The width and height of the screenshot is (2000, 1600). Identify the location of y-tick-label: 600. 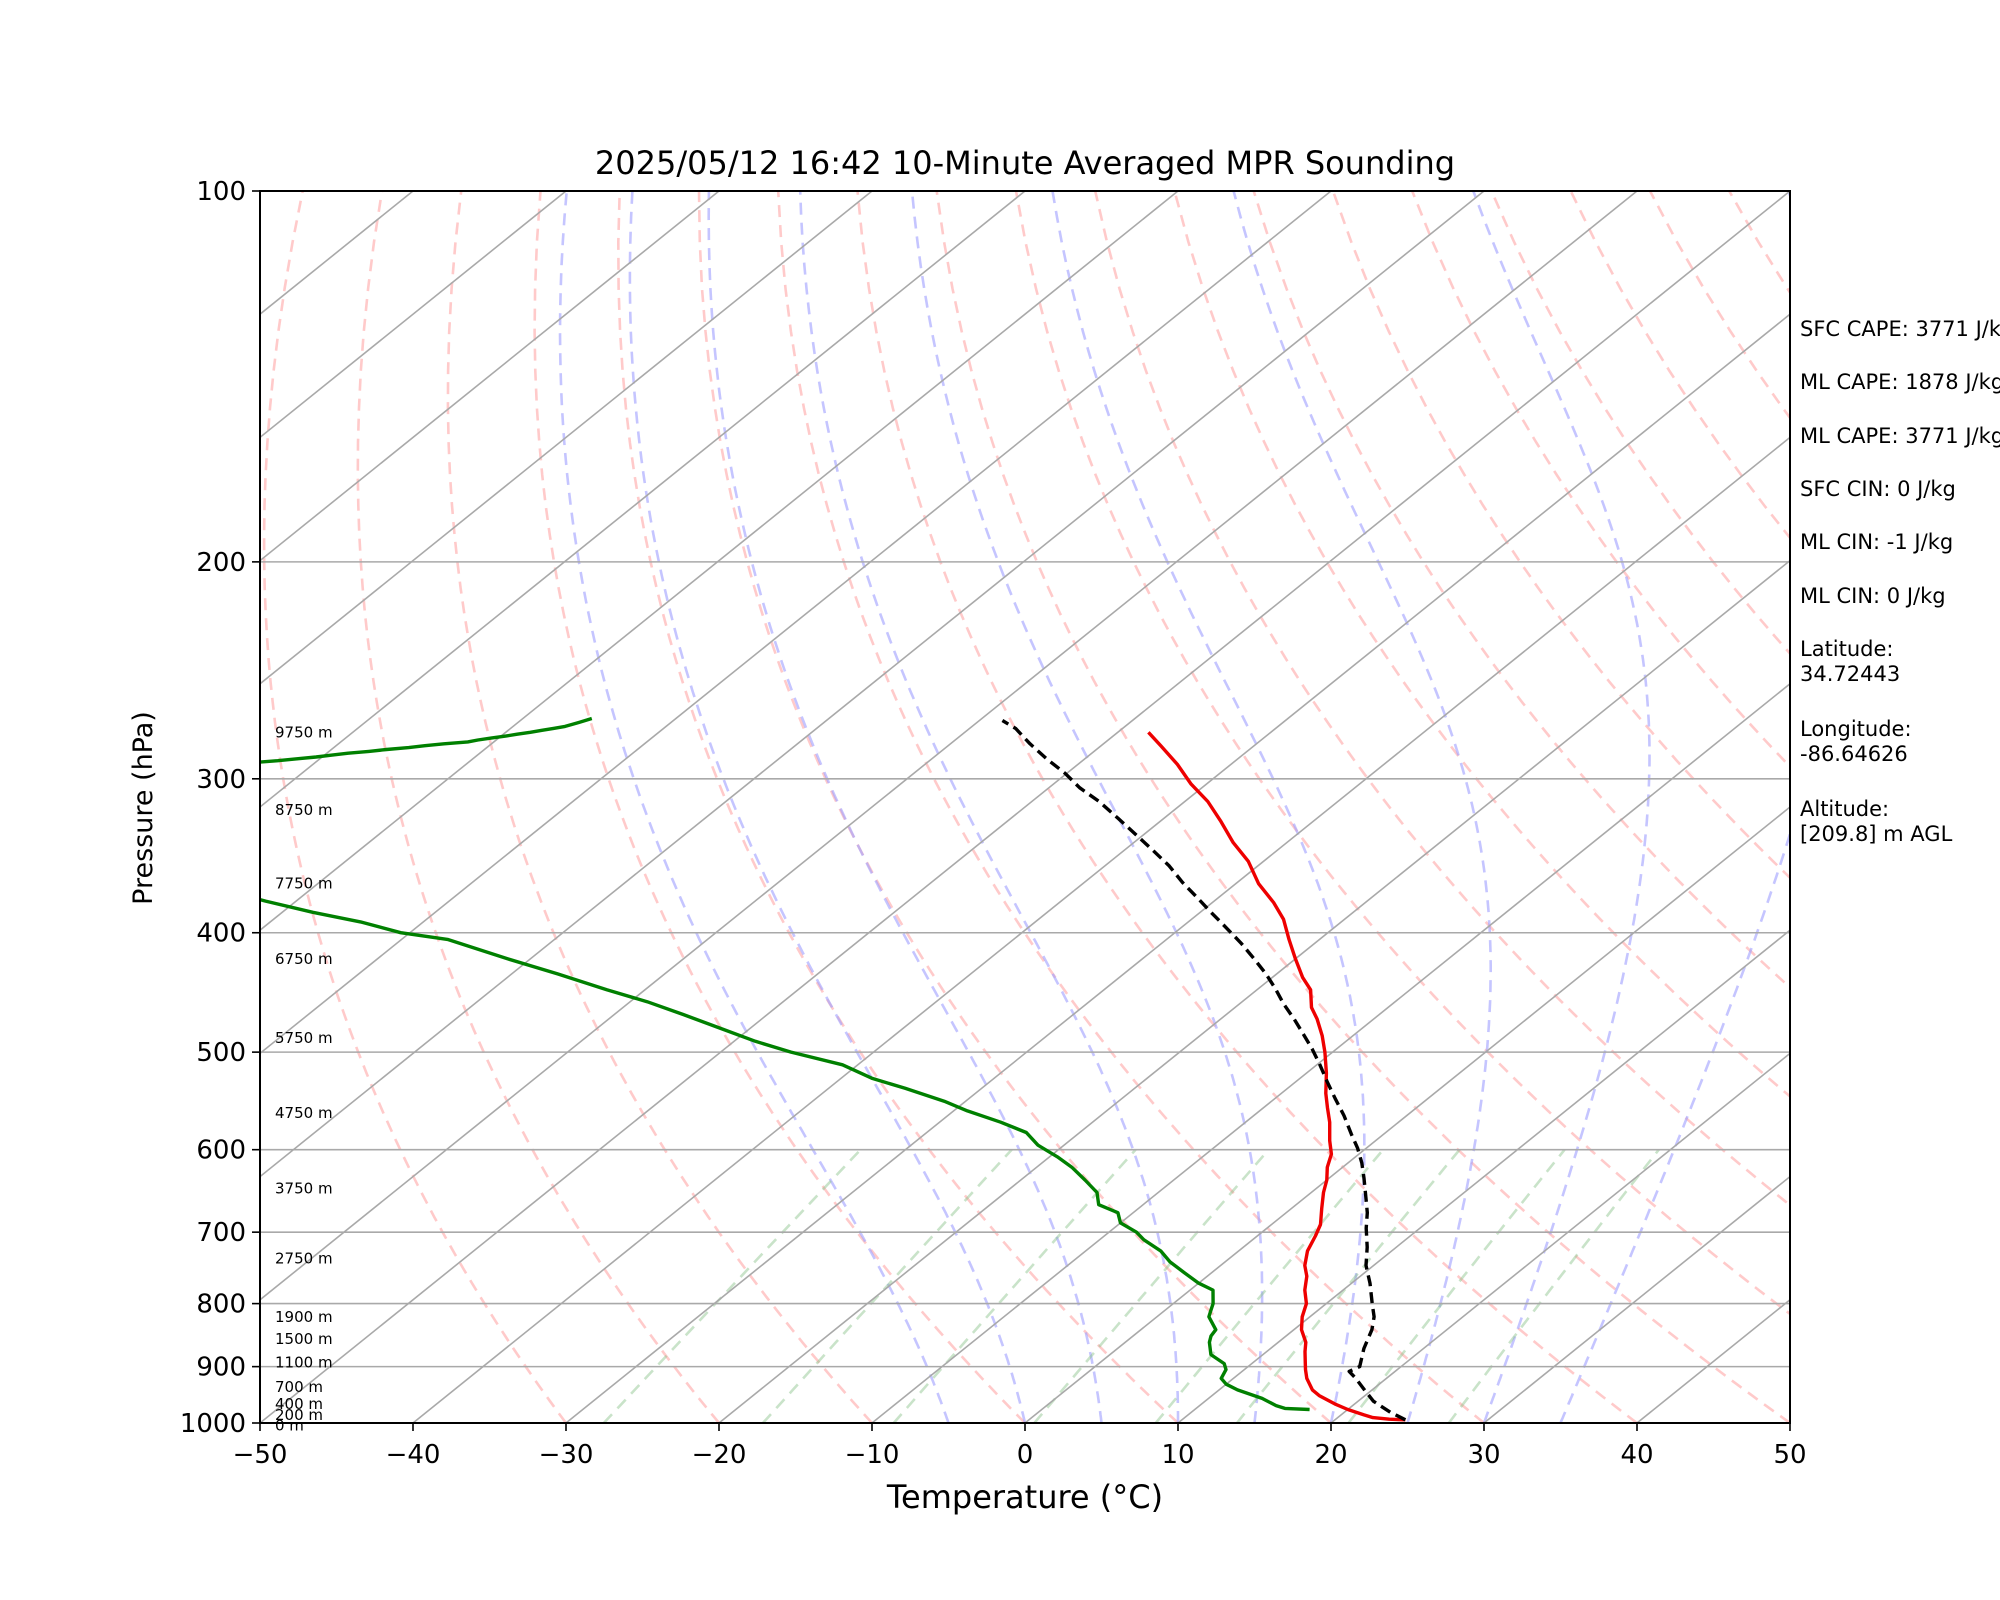
(221, 1151).